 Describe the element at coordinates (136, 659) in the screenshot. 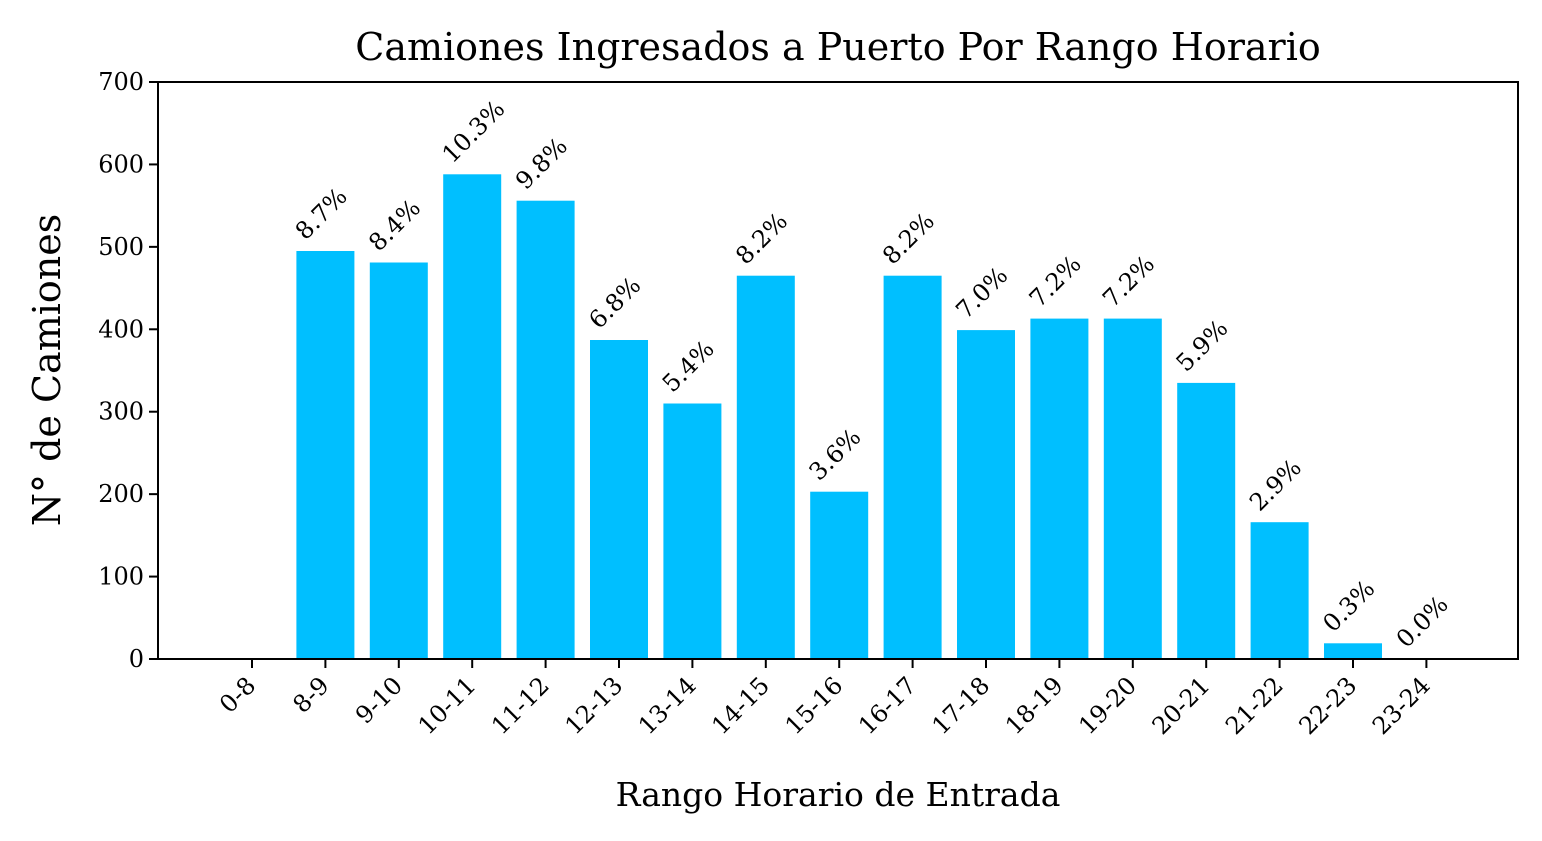

I see `y-tick-label-0: 0` at that location.